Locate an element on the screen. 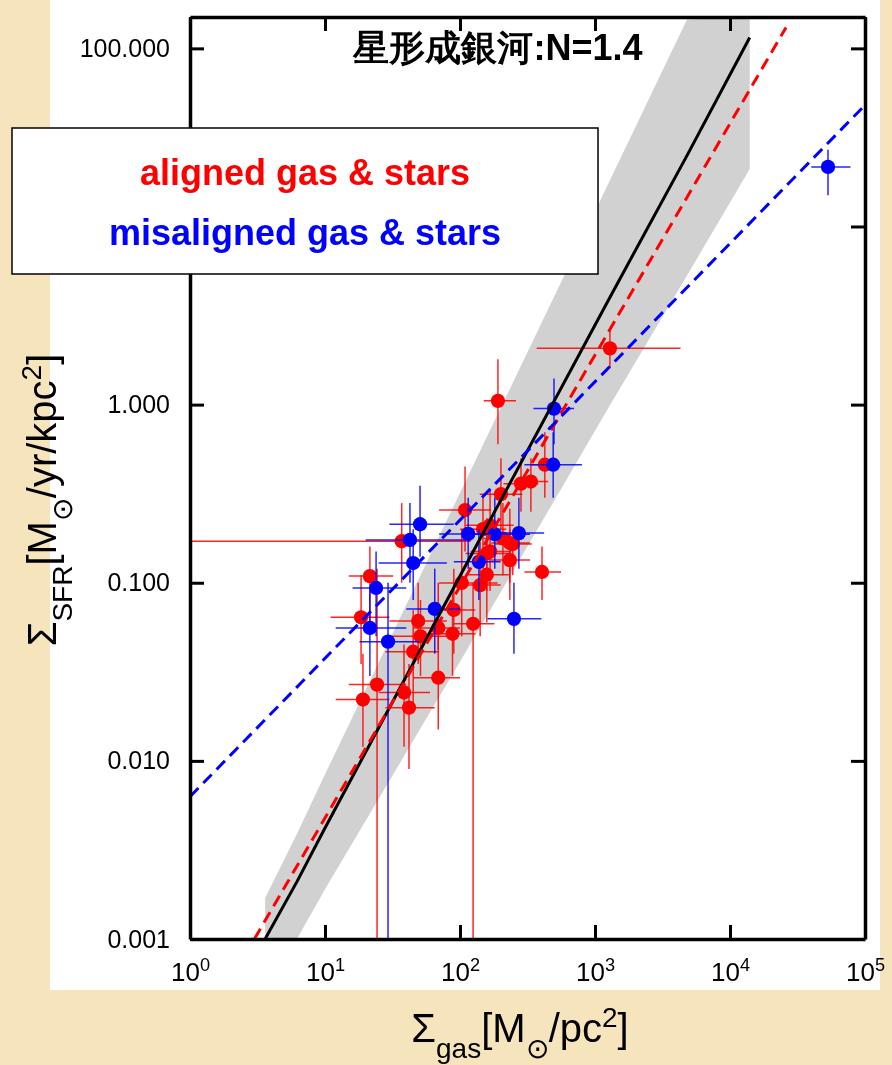 The width and height of the screenshot is (892, 1065). x-tick-label: 10$^{5}$ is located at coordinates (865, 971).